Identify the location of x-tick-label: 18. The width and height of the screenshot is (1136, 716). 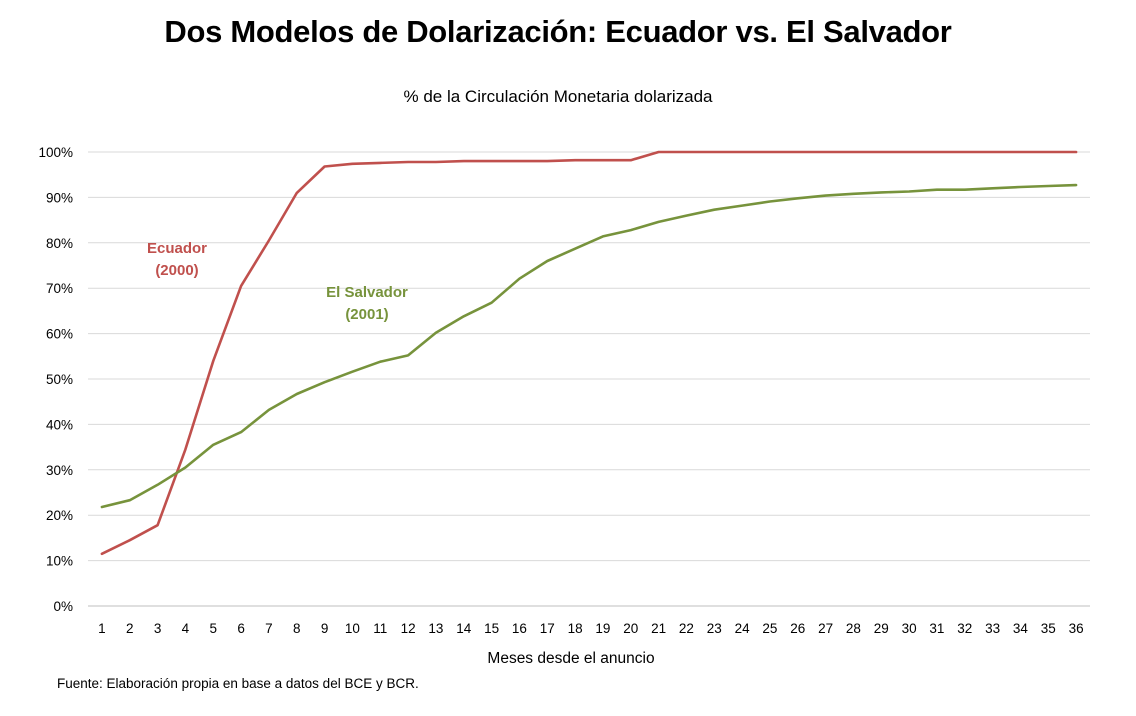
(575, 628).